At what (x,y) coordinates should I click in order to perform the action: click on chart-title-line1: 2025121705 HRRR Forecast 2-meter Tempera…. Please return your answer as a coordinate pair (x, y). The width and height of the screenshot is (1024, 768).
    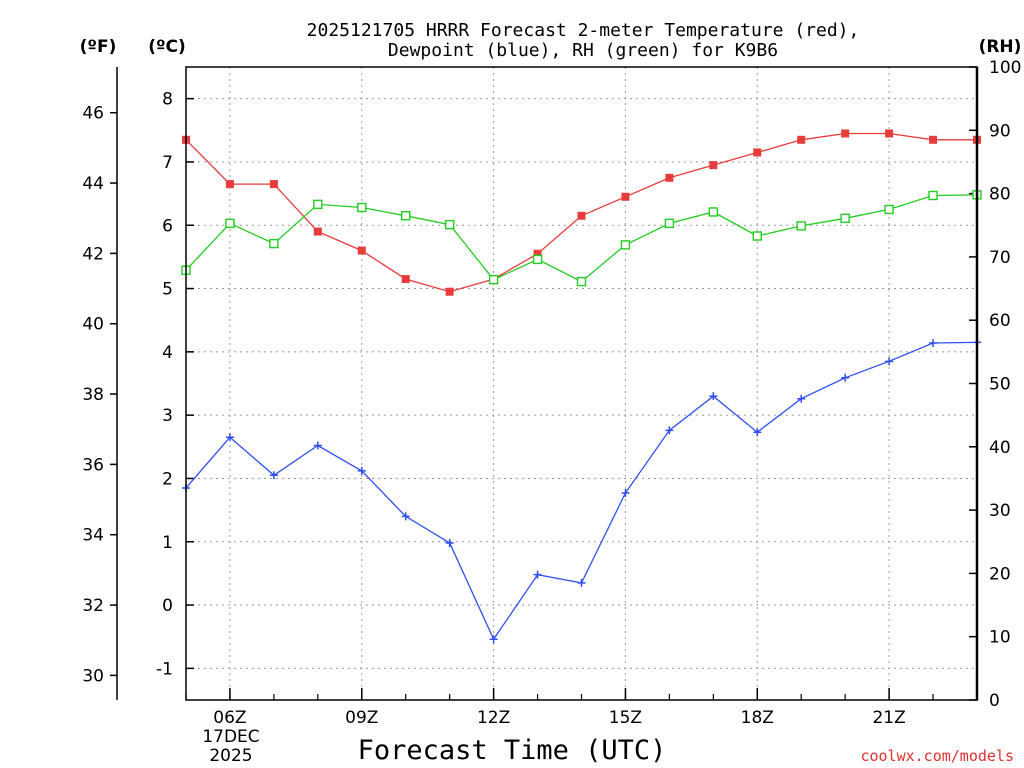
    Looking at the image, I should click on (583, 30).